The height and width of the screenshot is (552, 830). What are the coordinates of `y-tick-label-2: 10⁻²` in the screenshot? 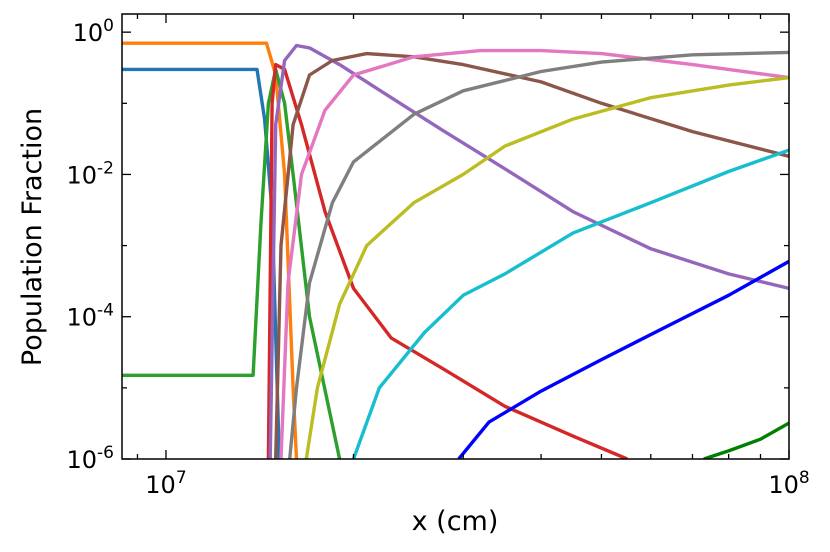 It's located at (91, 173).